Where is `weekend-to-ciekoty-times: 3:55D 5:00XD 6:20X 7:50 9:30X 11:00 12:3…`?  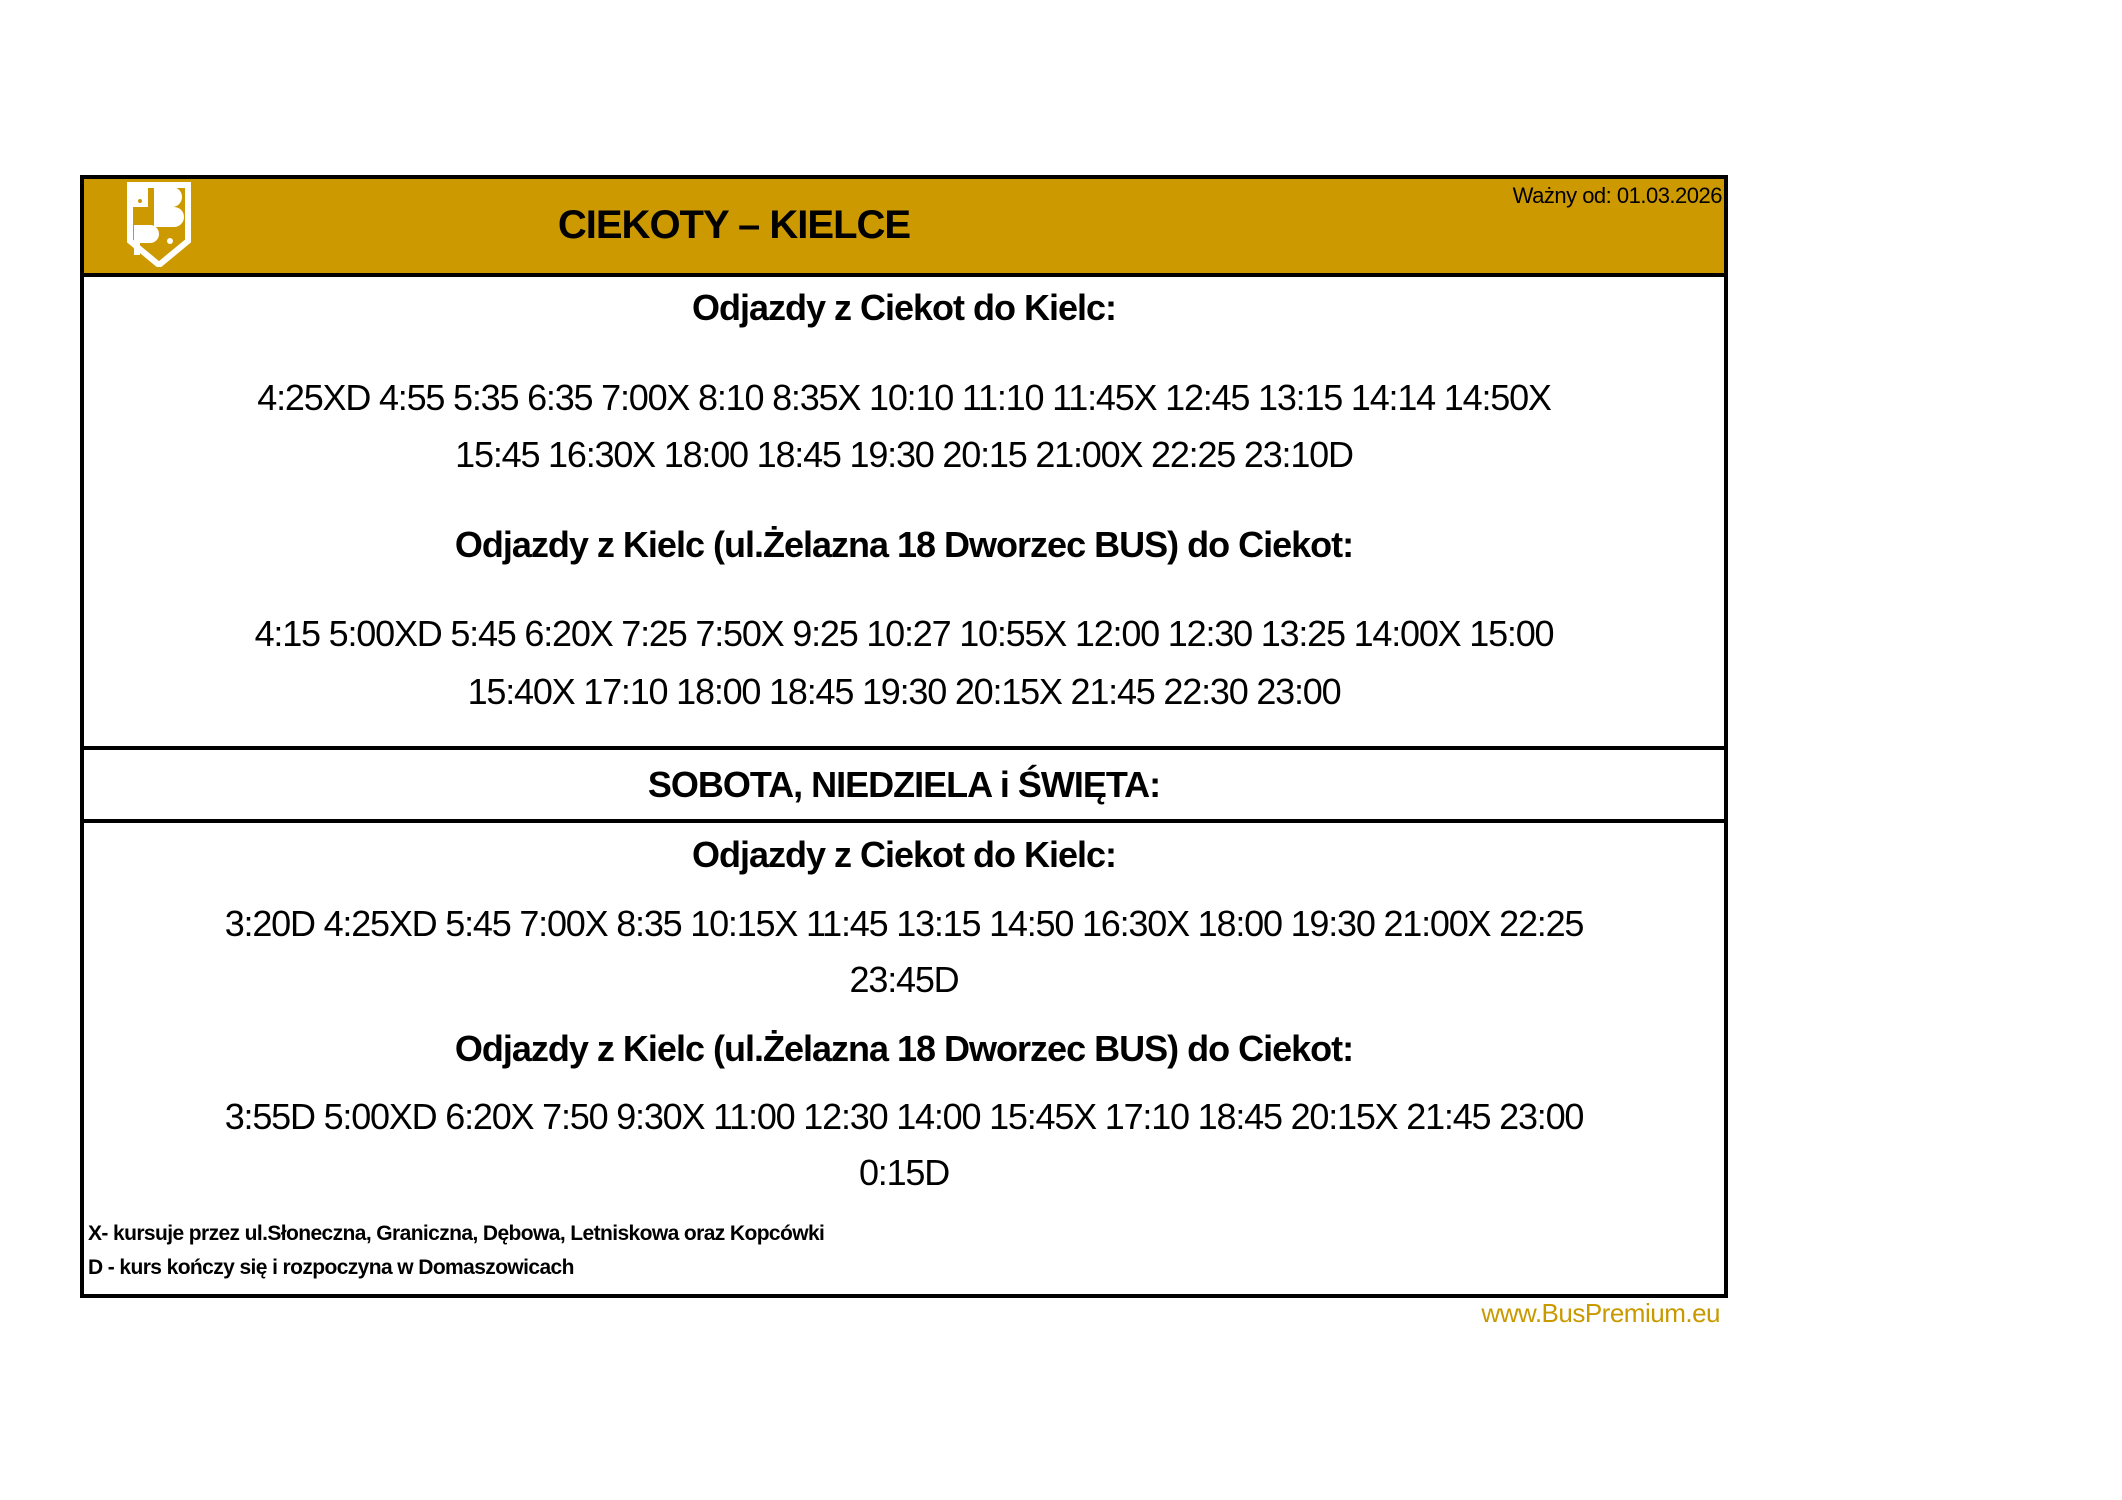 weekend-to-ciekoty-times: 3:55D 5:00XD 6:20X 7:50 9:30X 11:00 12:3… is located at coordinates (904, 1116).